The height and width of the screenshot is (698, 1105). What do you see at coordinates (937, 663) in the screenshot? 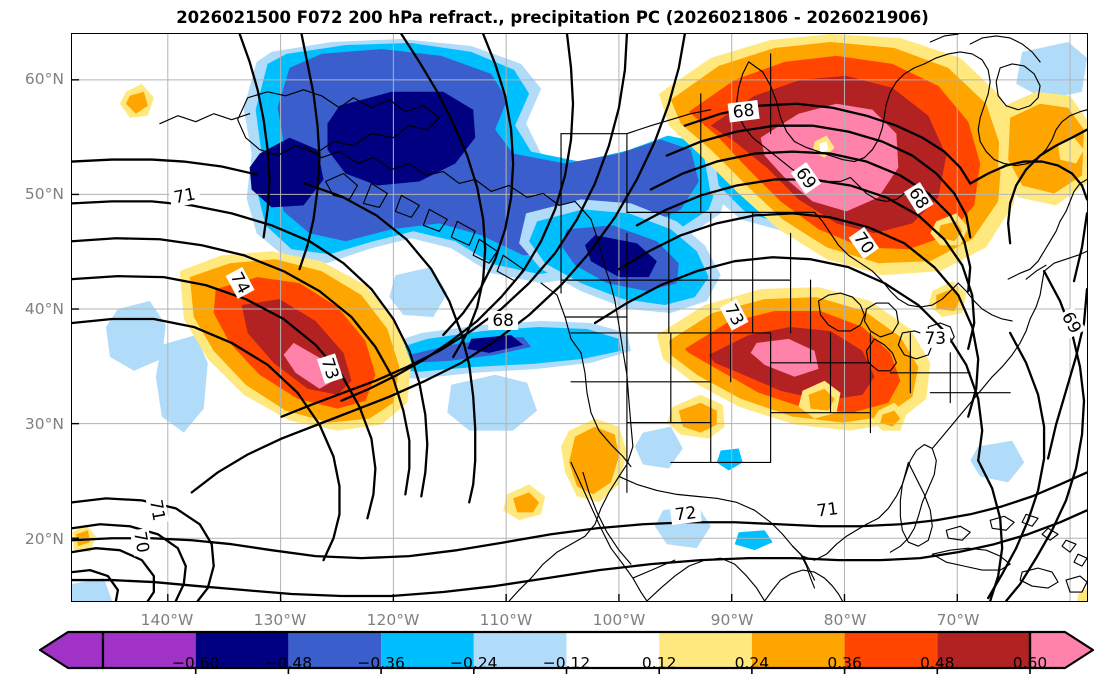
I see `colorbar-tick-8: 0.48` at bounding box center [937, 663].